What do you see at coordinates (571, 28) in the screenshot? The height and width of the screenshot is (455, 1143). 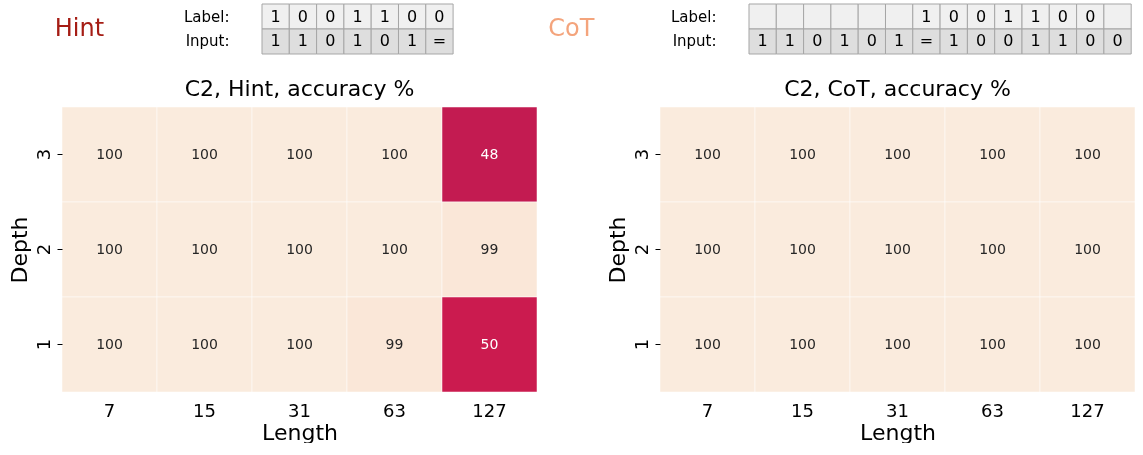 I see `chart-title: CoT` at bounding box center [571, 28].